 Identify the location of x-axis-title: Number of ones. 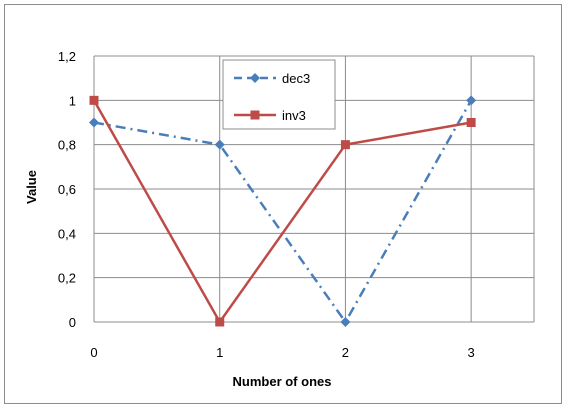
(282, 381).